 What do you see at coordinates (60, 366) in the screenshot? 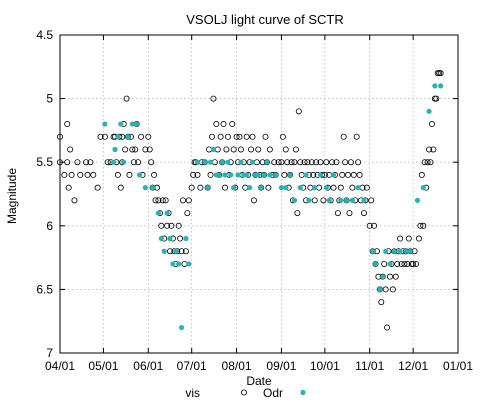
I see `x-tick-label: 04/01` at bounding box center [60, 366].